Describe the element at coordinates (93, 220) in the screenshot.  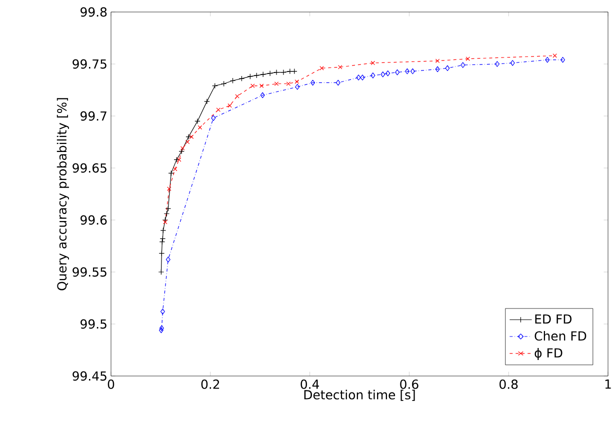
I see `y-tick-label: 99.6` at that location.